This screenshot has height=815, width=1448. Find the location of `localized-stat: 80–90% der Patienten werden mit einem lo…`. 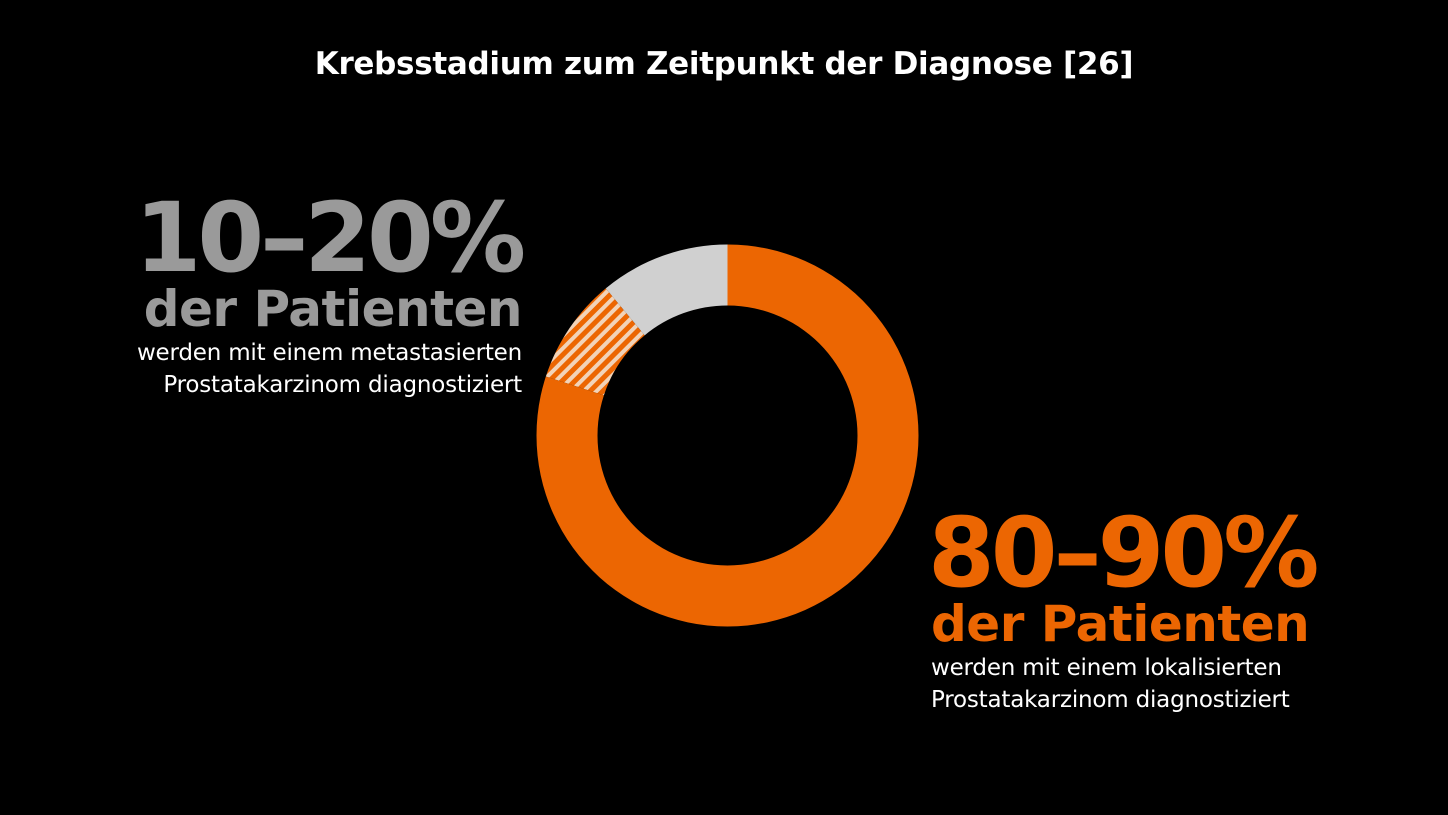

localized-stat: 80–90% der Patienten werden mit einem lo… is located at coordinates (1123, 606).